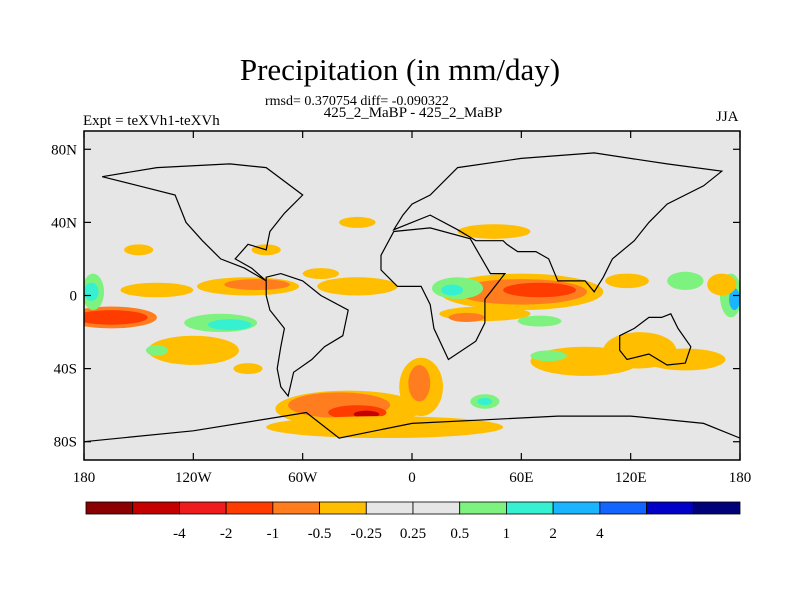  Describe the element at coordinates (631, 478) in the screenshot. I see `x-tick-label: 120E` at that location.